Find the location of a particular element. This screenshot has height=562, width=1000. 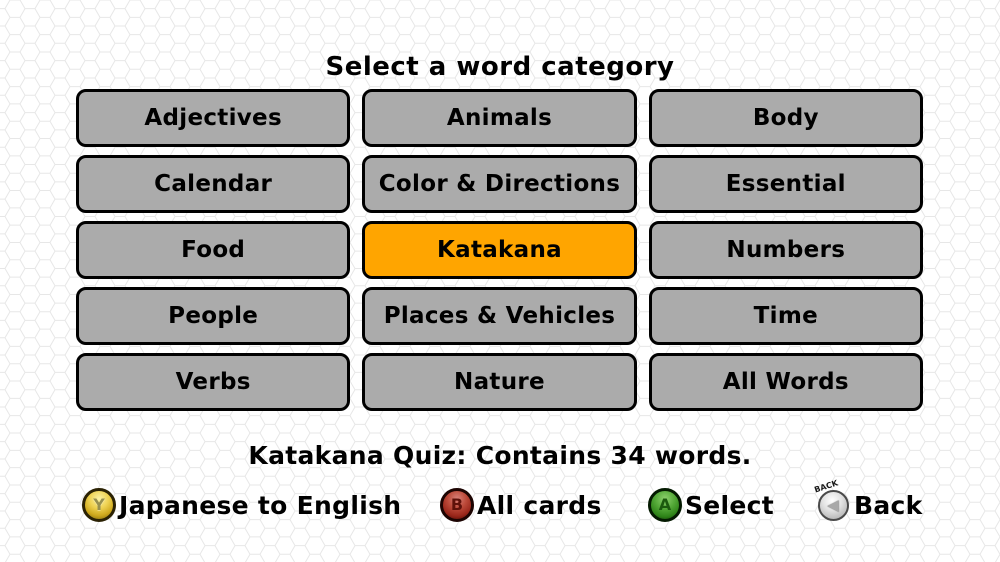

gamepad-y-letter: Y is located at coordinates (99, 504).